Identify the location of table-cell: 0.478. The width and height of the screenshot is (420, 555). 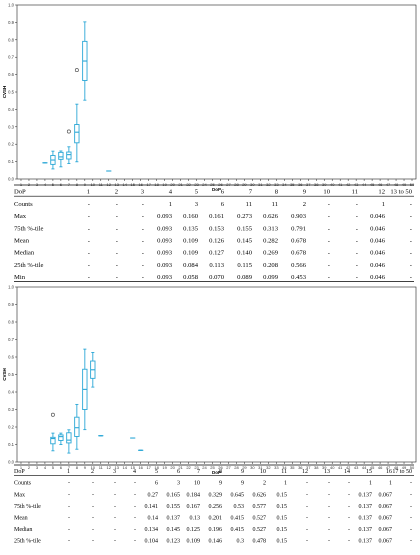
(260, 542).